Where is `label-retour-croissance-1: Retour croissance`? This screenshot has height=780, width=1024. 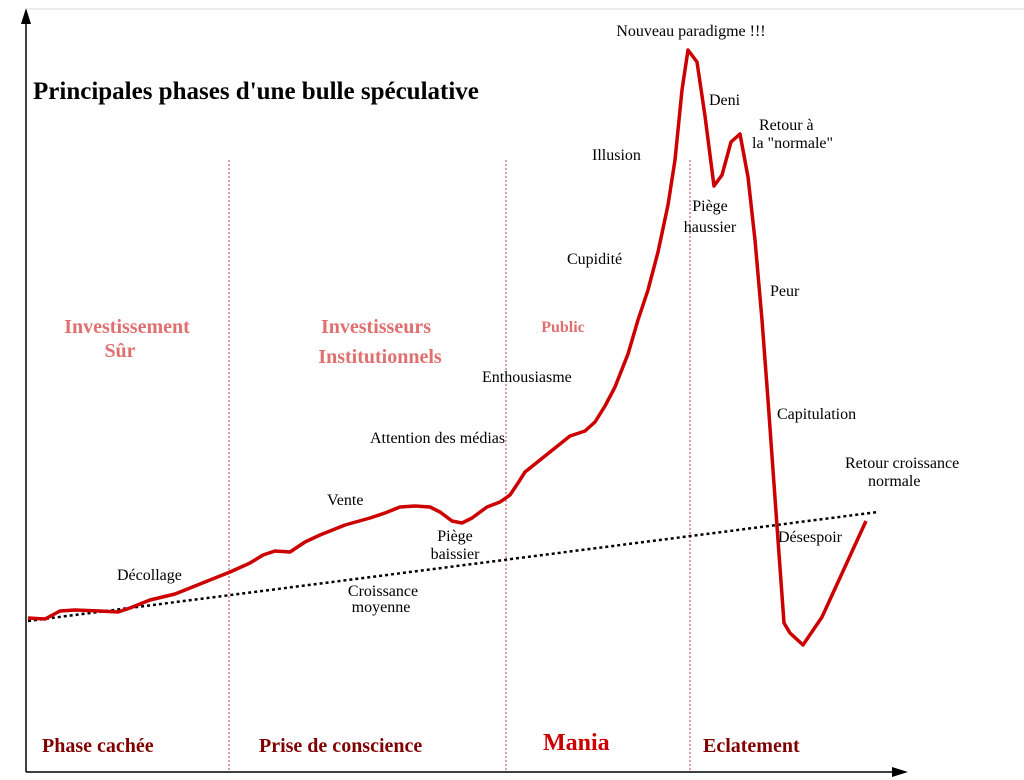
label-retour-croissance-1: Retour croissance is located at coordinates (902, 463).